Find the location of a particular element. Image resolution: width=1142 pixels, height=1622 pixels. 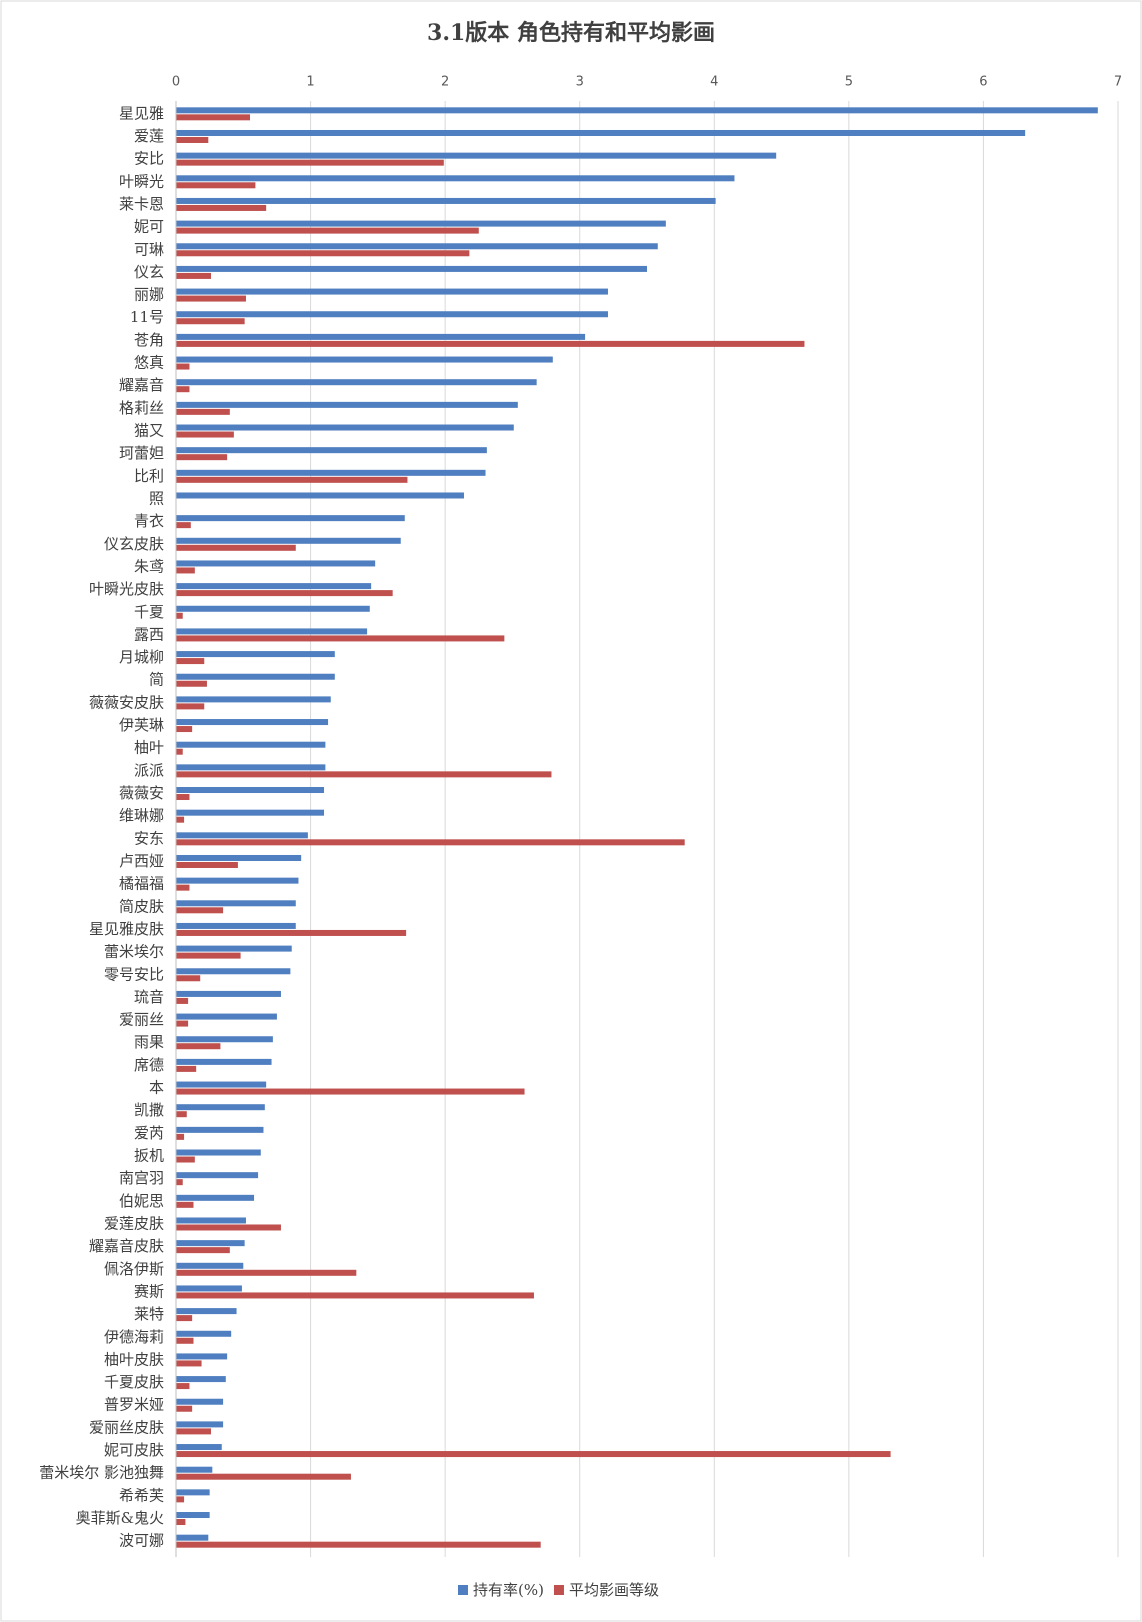

y-tick-label: 格莉丝 is located at coordinates (141, 408).